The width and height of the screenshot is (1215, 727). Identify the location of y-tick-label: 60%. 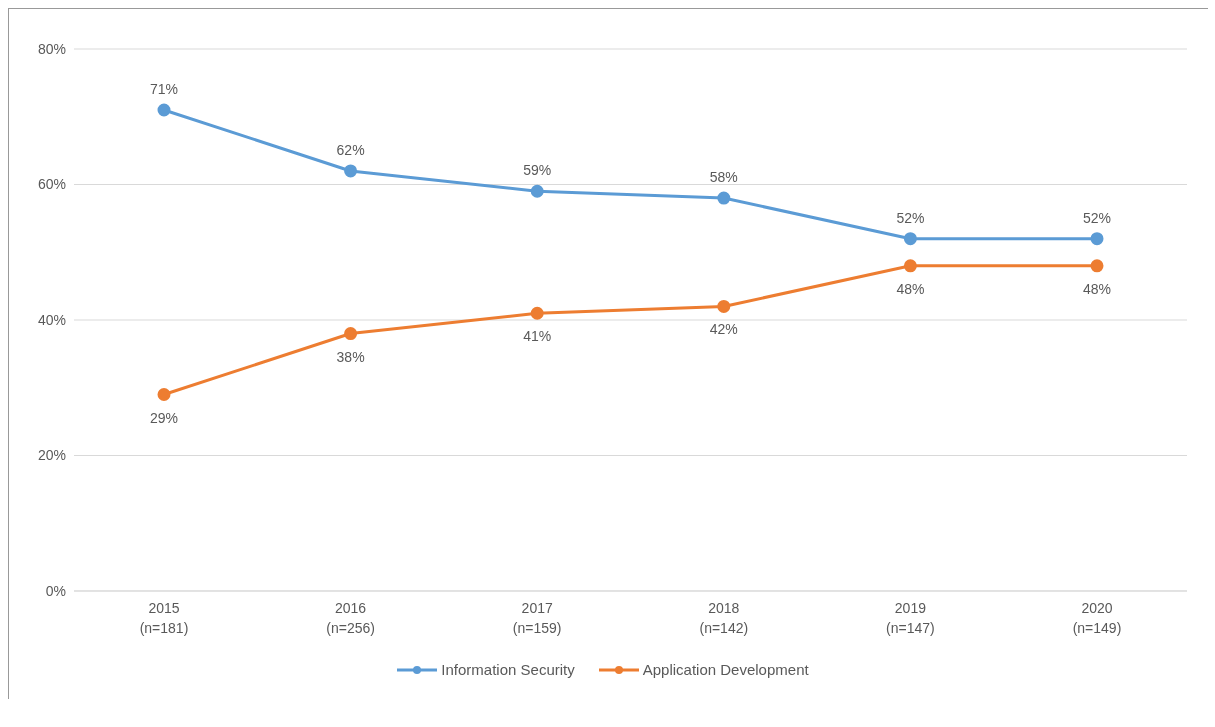
(51, 184).